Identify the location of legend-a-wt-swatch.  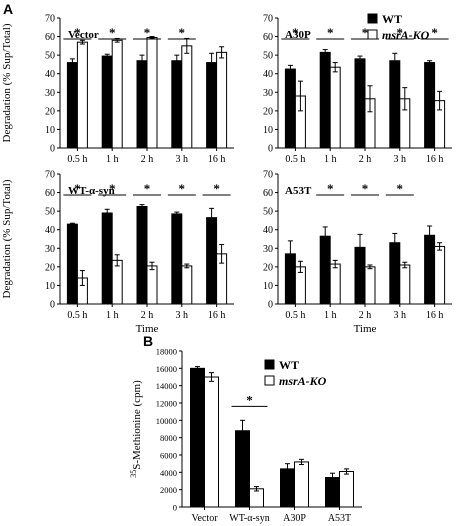
(372, 18).